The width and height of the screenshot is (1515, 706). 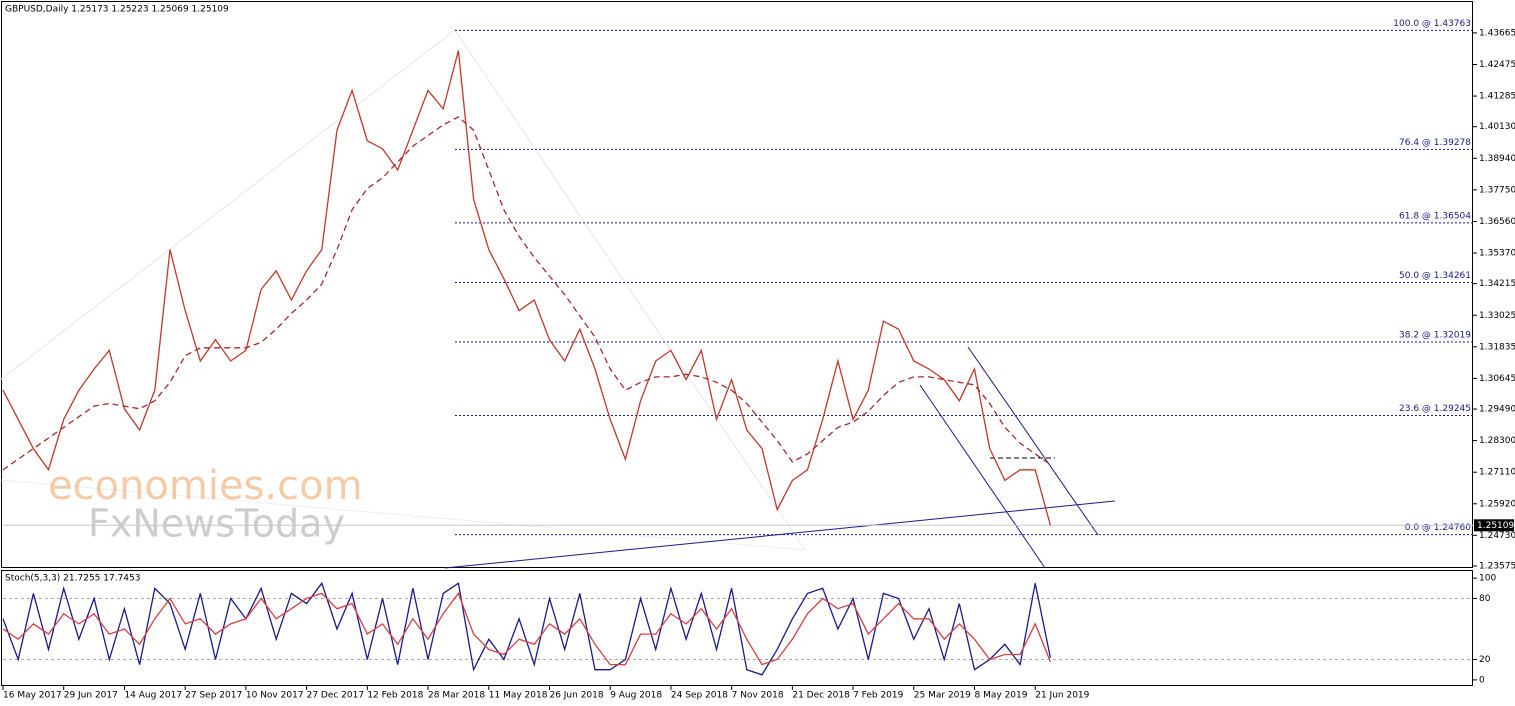 I want to click on y-tick-label: 0, so click(x=1482, y=680).